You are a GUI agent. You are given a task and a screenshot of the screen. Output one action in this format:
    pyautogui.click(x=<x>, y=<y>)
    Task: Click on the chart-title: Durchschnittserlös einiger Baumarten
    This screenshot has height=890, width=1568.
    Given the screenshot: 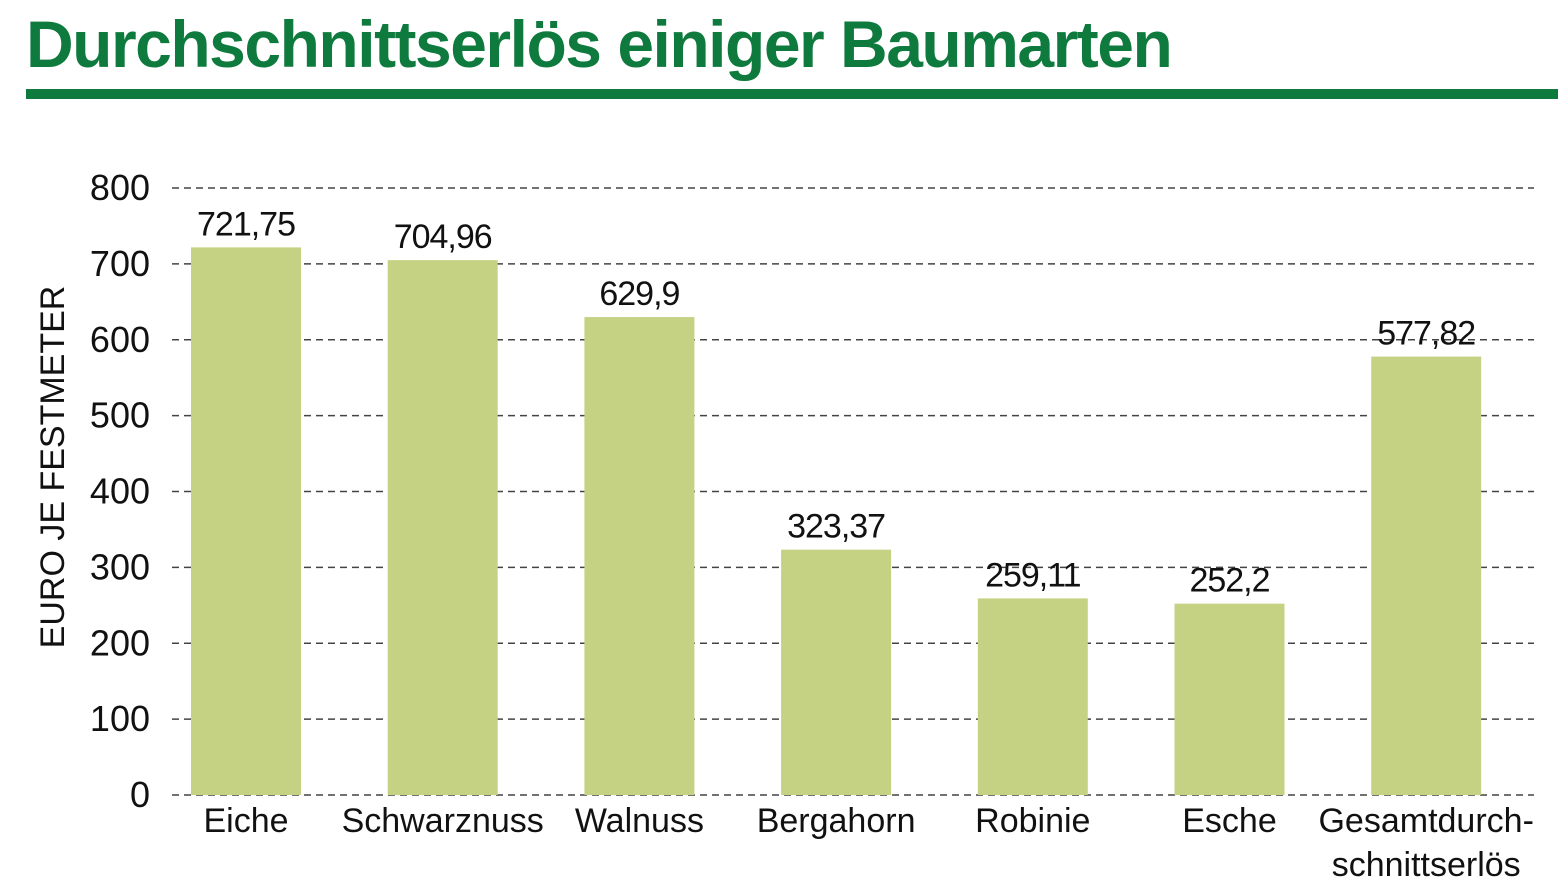 What is the action you would take?
    pyautogui.click(x=599, y=44)
    